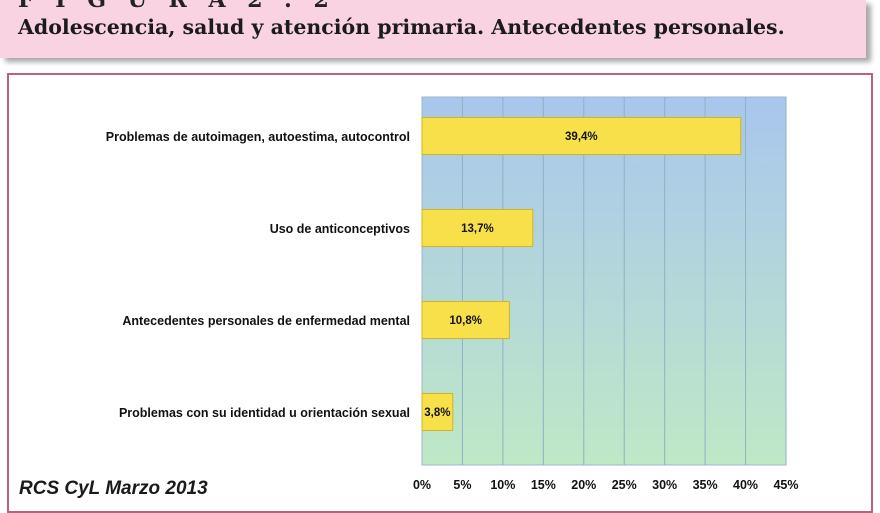 The height and width of the screenshot is (513, 880). What do you see at coordinates (624, 485) in the screenshot?
I see `x-tick-label: 25%` at bounding box center [624, 485].